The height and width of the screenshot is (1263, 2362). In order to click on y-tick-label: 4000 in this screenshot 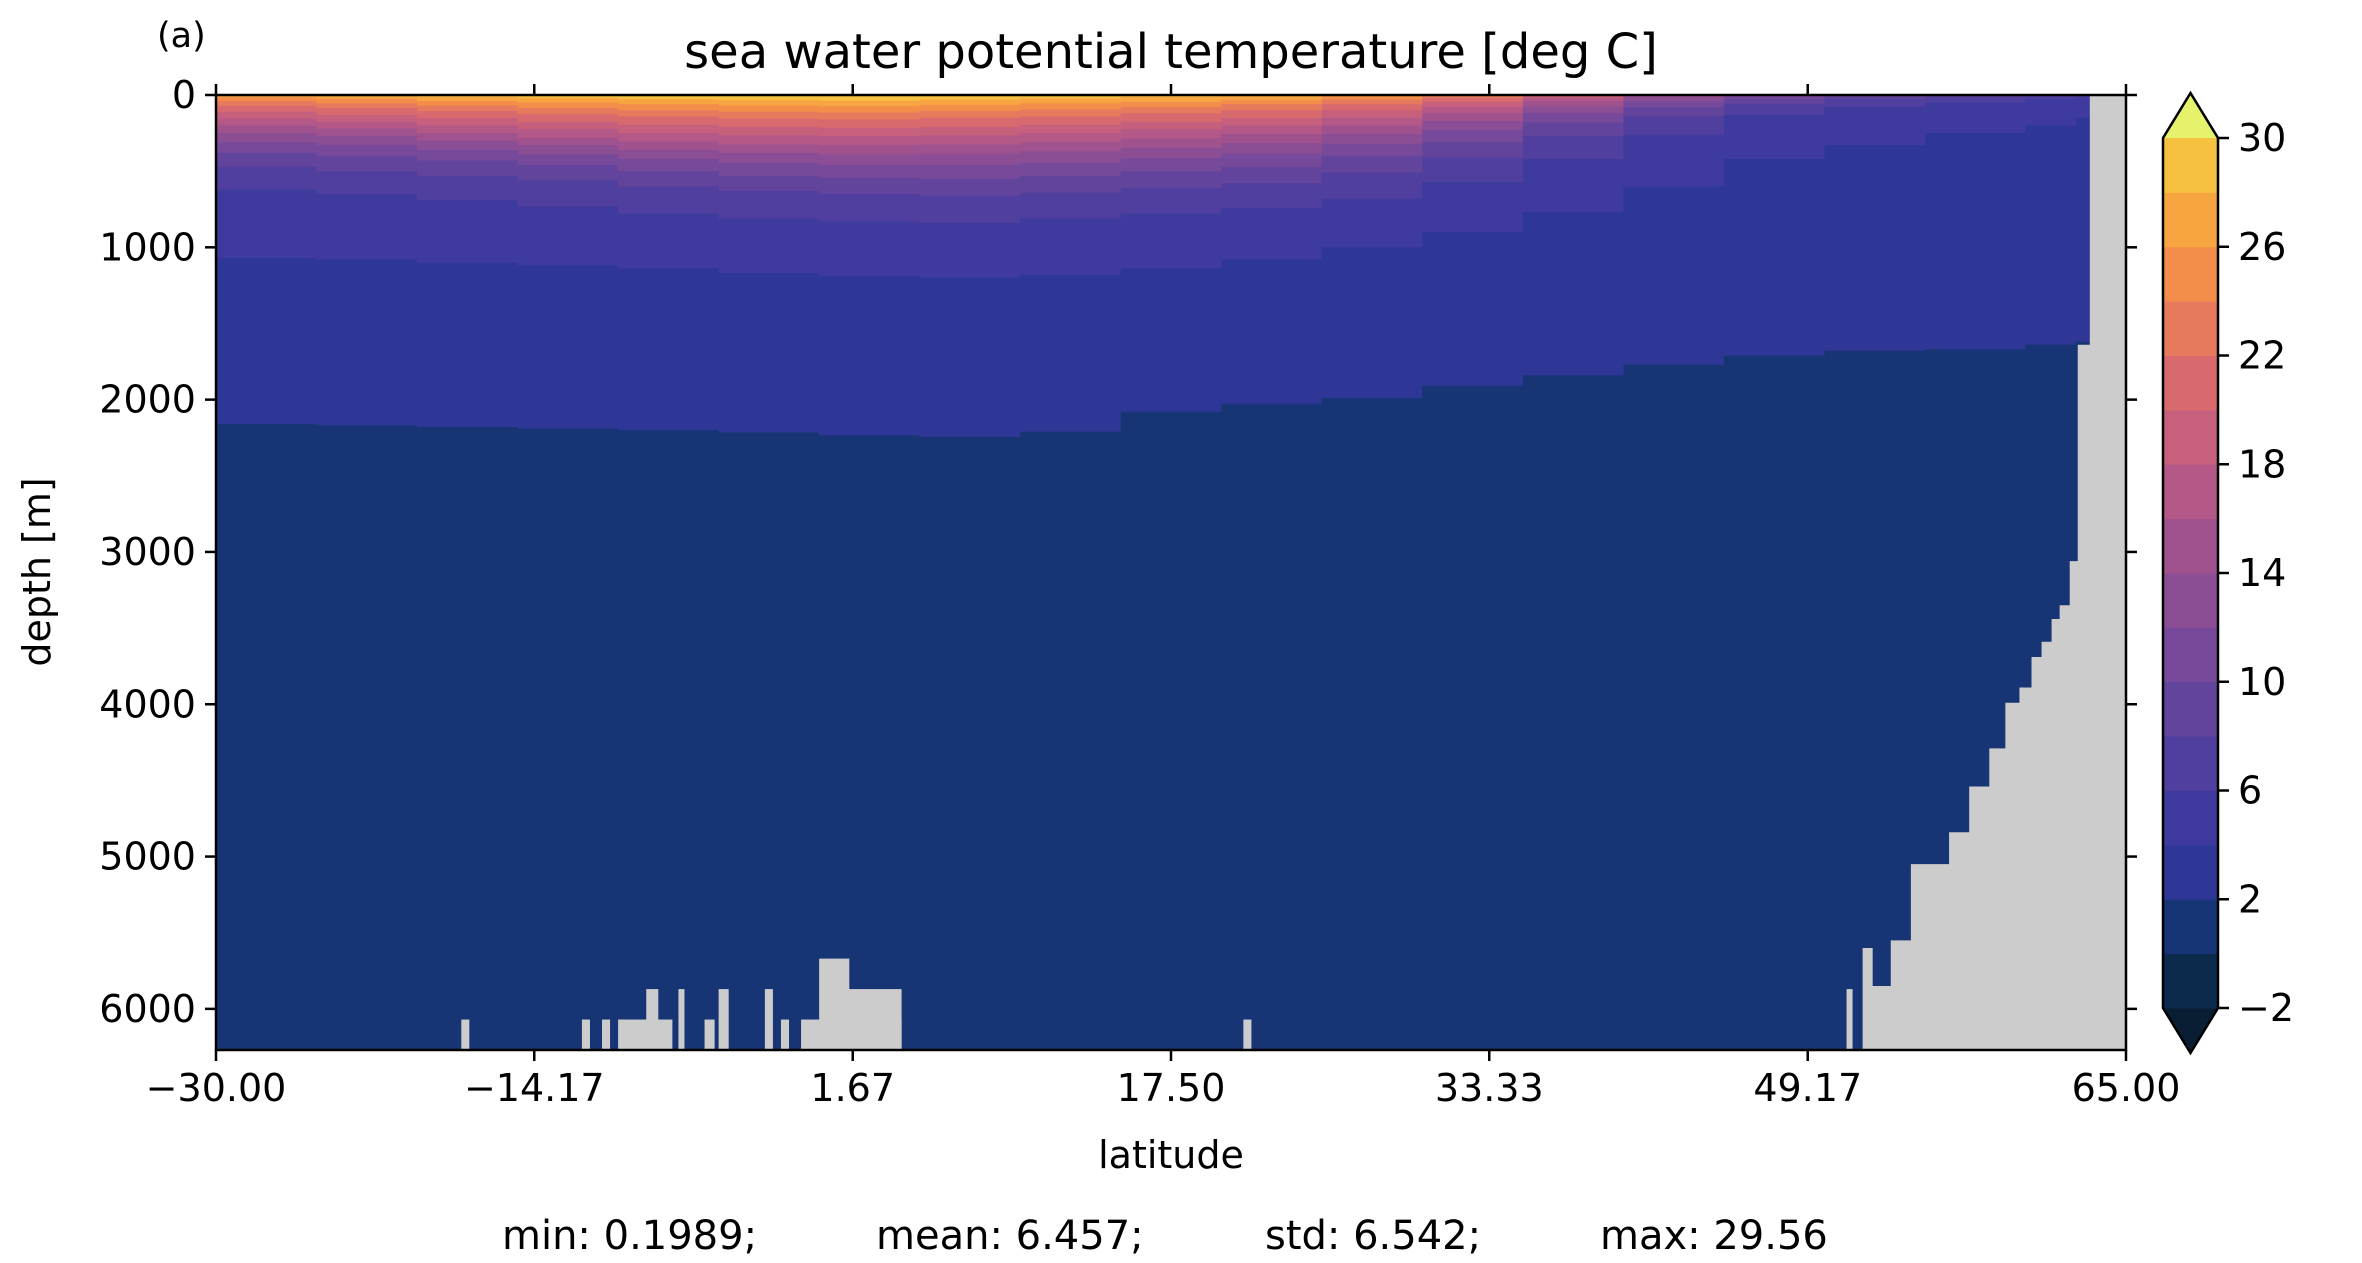, I will do `click(147, 704)`.